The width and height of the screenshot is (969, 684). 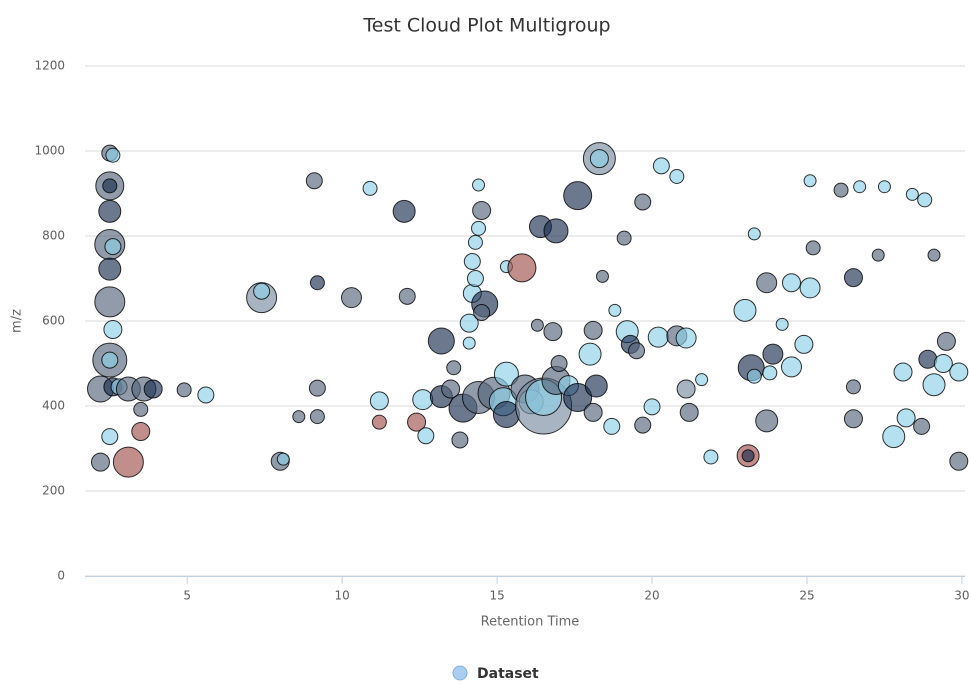 I want to click on y-axis-title: m/z, so click(x=17, y=321).